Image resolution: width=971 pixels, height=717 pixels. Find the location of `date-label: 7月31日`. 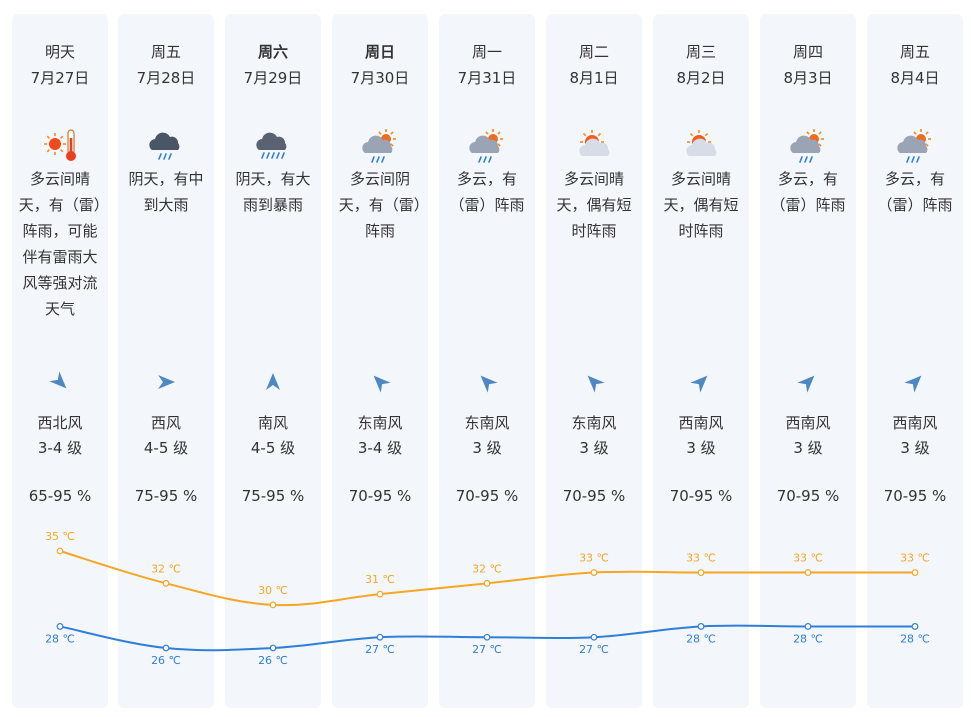

date-label: 7月31日 is located at coordinates (487, 78).